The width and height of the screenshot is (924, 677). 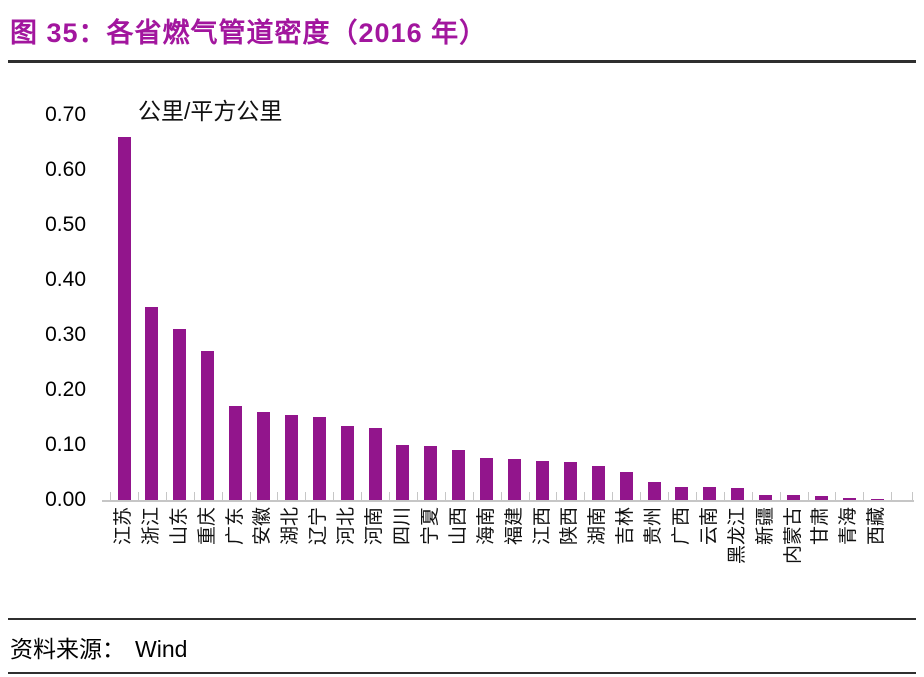 What do you see at coordinates (821, 526) in the screenshot?
I see `x-axis-label-text: 甘肃` at bounding box center [821, 526].